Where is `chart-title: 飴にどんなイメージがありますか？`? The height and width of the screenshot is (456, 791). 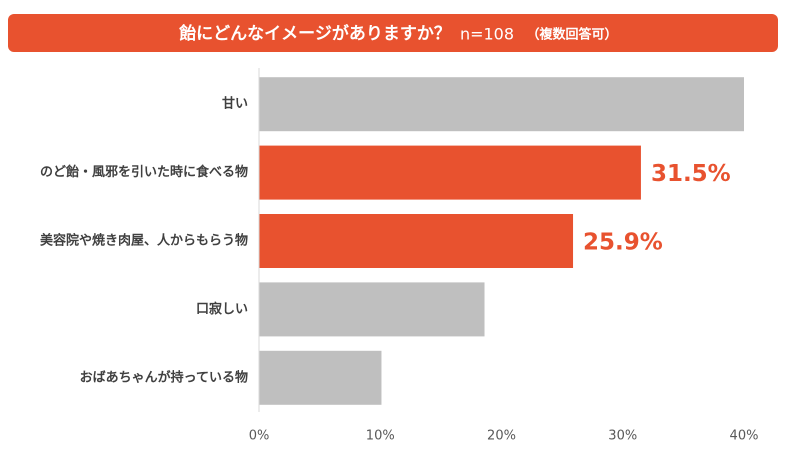 chart-title: 飴にどんなイメージがありますか？ is located at coordinates (314, 33).